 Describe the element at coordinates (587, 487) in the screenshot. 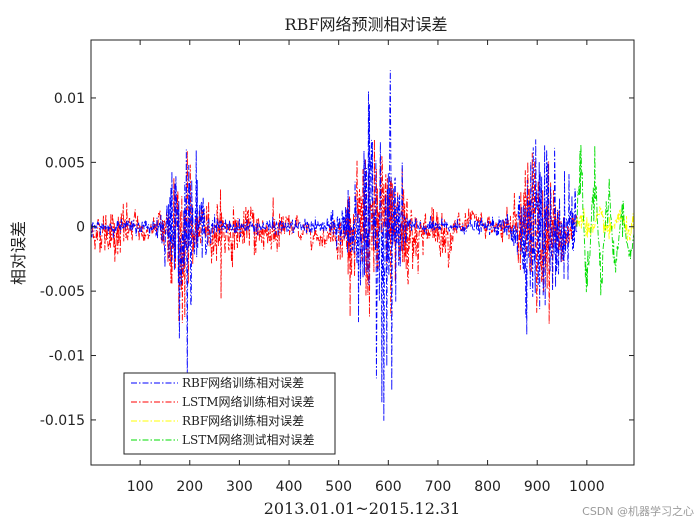

I see `x-tick-label: 1000` at that location.